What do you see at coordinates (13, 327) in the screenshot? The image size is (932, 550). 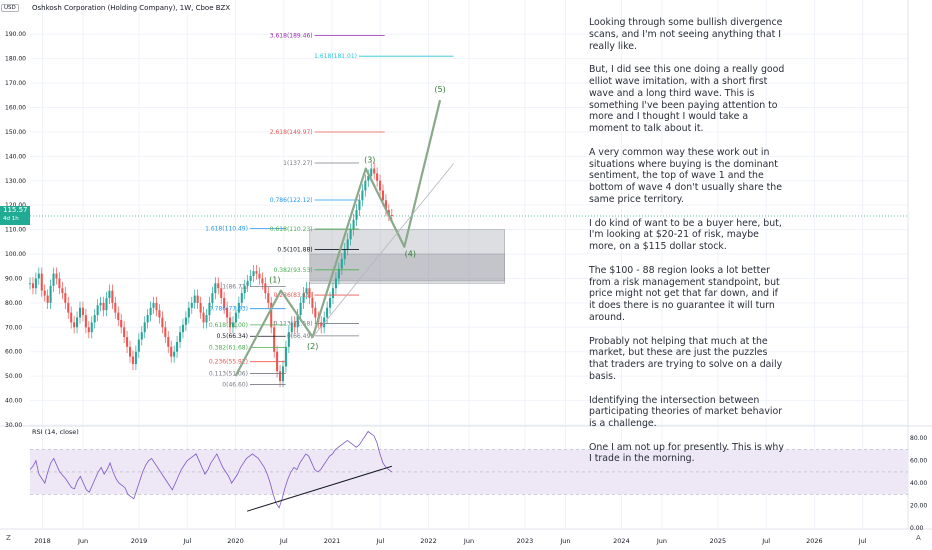 I see `price-tick-label: 70.00` at bounding box center [13, 327].